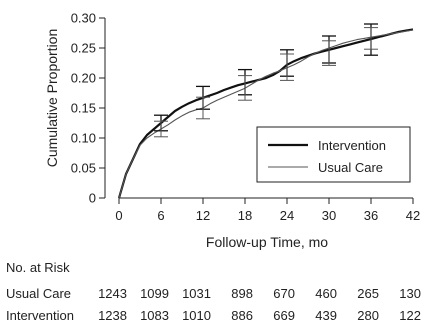  Describe the element at coordinates (118, 215) in the screenshot. I see `x-tick-label: 0` at that location.